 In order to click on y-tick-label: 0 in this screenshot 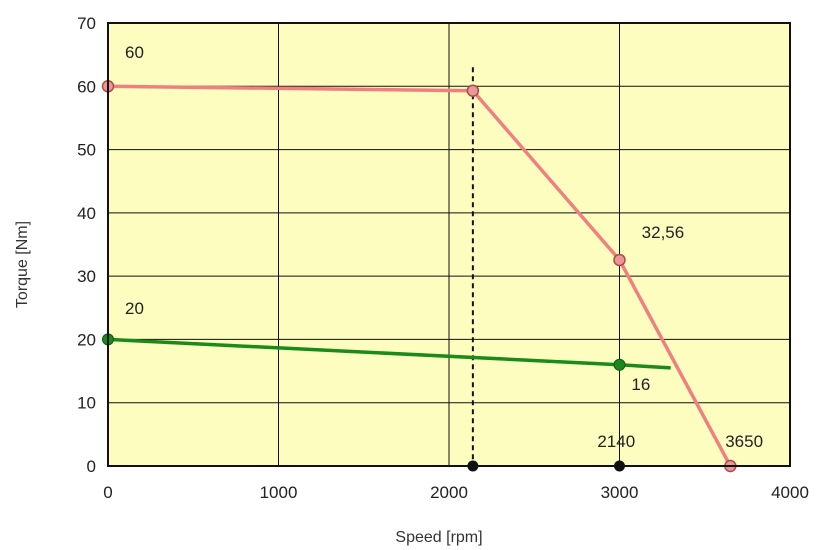, I will do `click(91, 466)`.